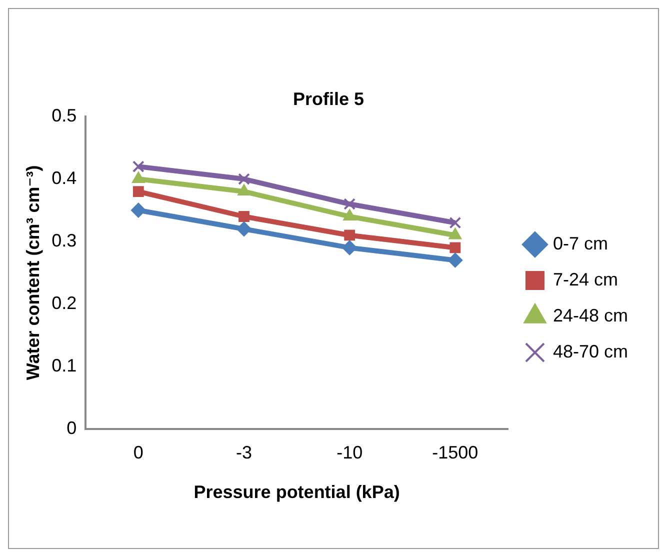 This screenshot has height=557, width=667. What do you see at coordinates (297, 492) in the screenshot?
I see `x-axis-title: Pressure potential (kPa)` at bounding box center [297, 492].